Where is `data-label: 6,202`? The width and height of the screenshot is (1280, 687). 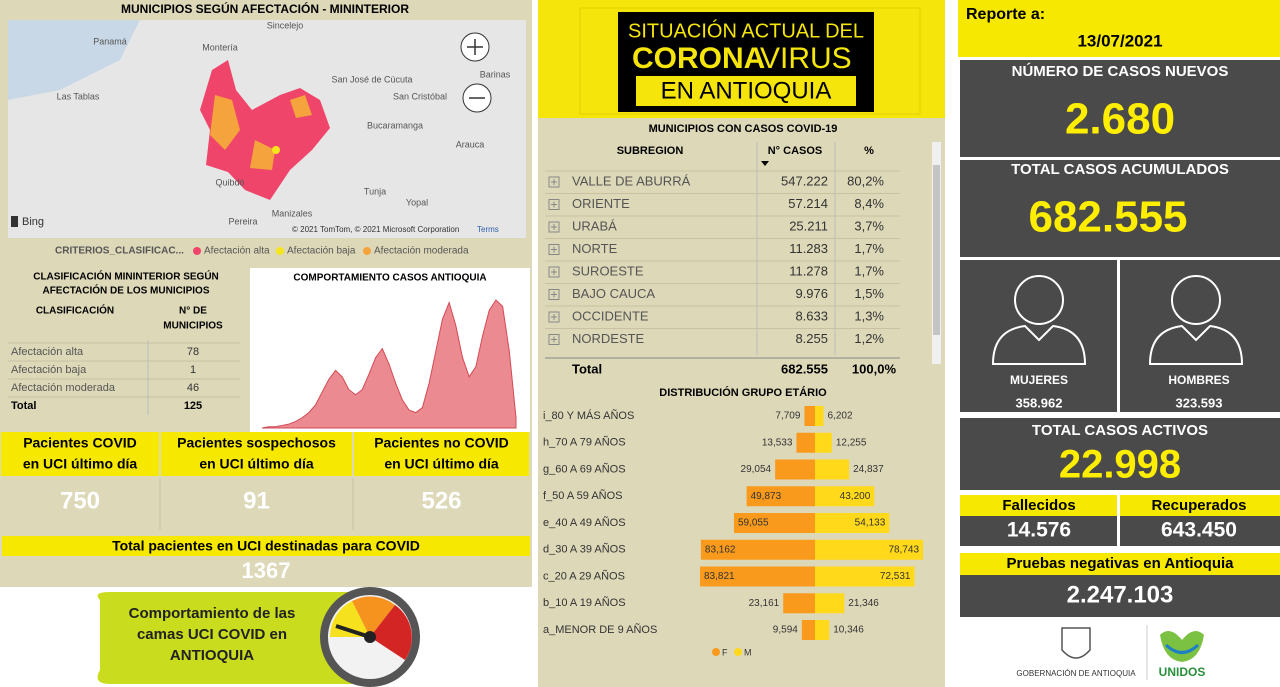 data-label: 6,202 is located at coordinates (840, 416).